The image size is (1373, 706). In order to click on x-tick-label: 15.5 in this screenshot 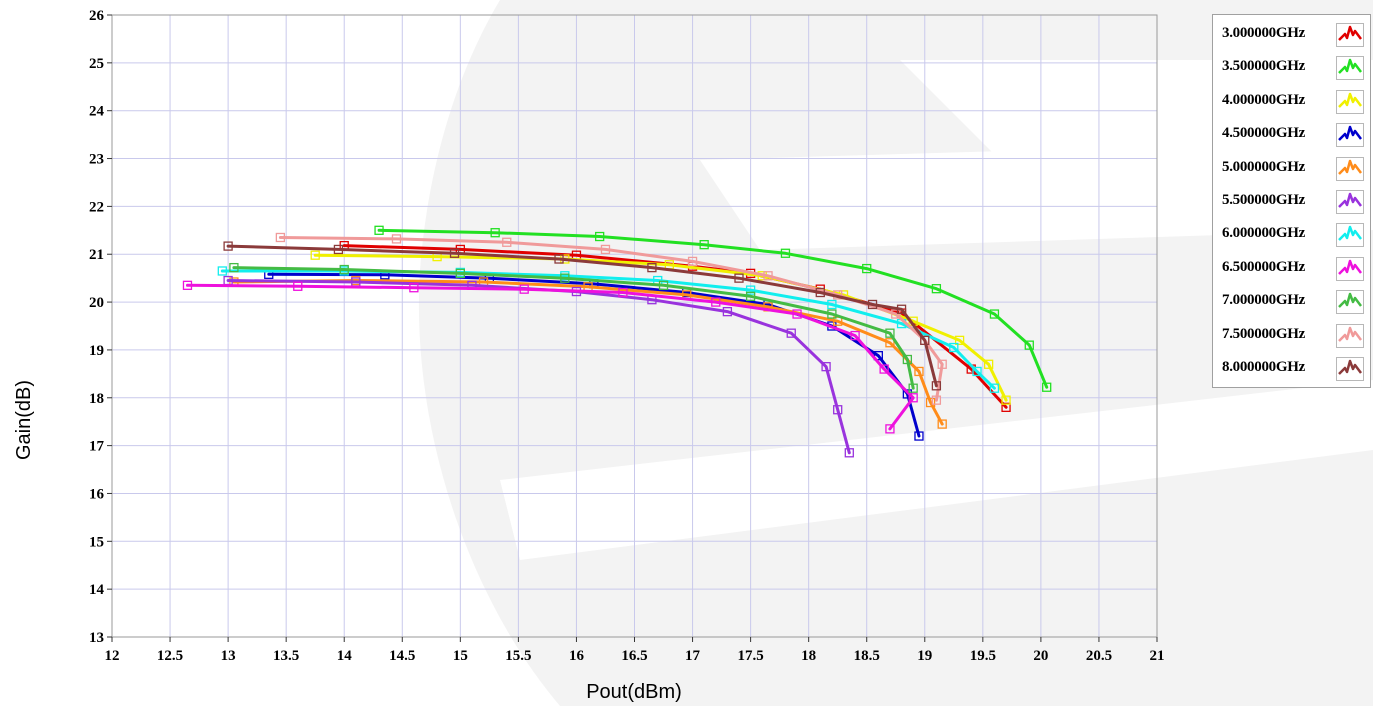, I will do `click(518, 656)`.